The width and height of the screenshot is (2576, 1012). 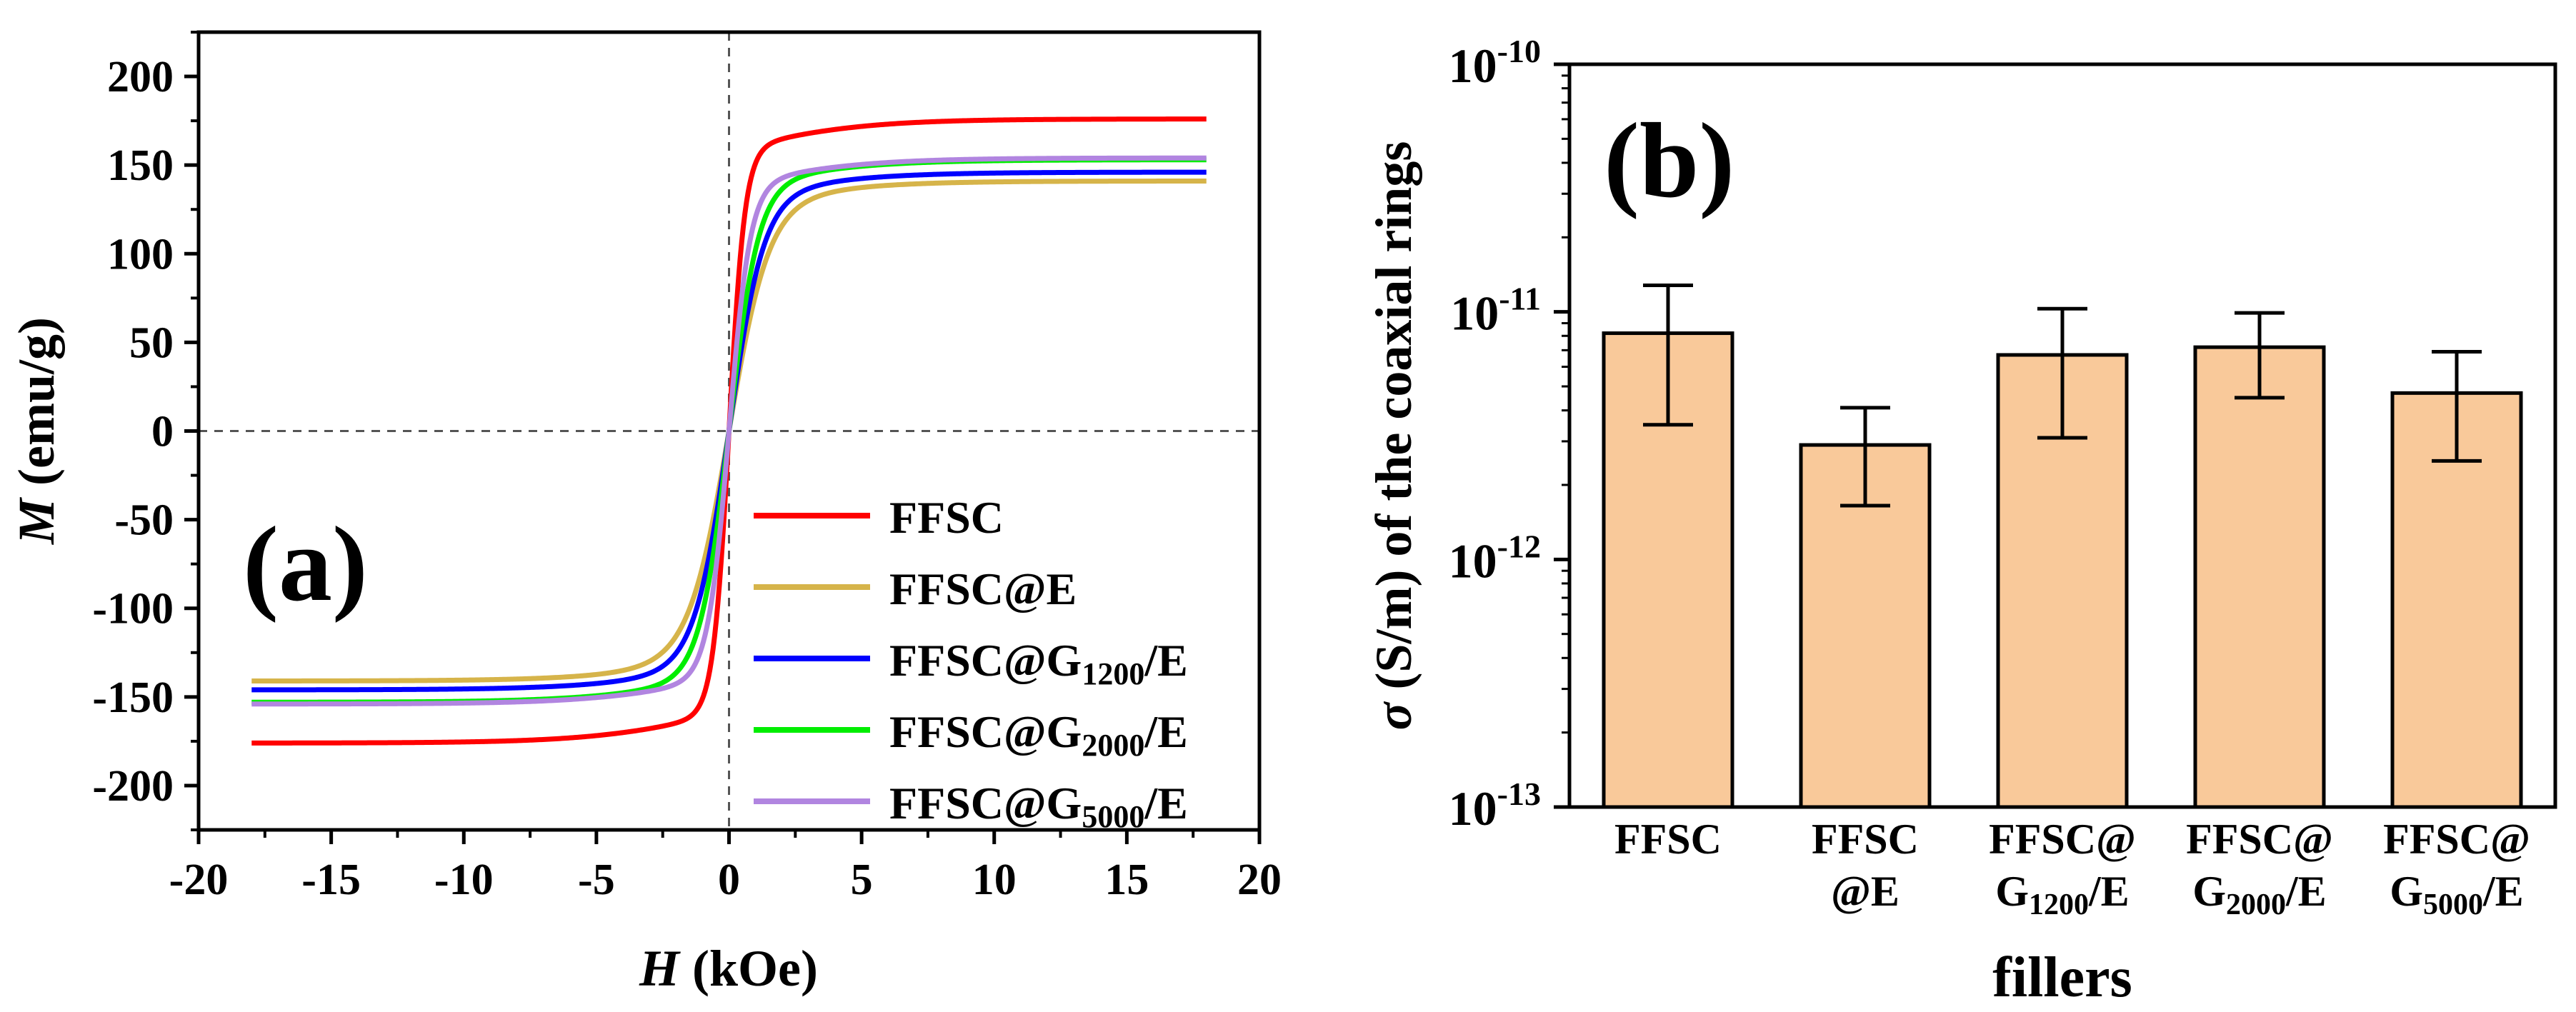 I want to click on x-tick-label: 10, so click(x=995, y=880).